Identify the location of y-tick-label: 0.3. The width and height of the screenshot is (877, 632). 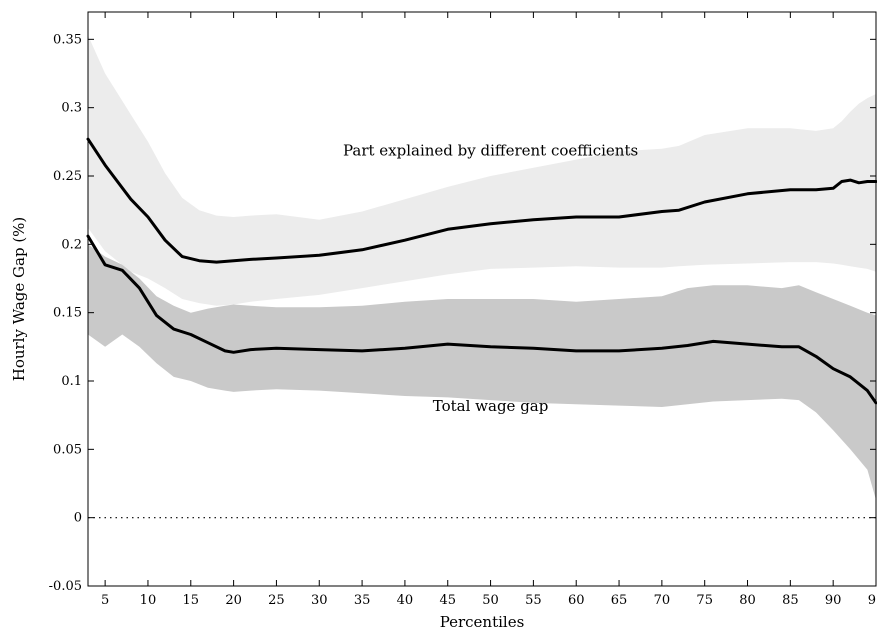
(71, 108).